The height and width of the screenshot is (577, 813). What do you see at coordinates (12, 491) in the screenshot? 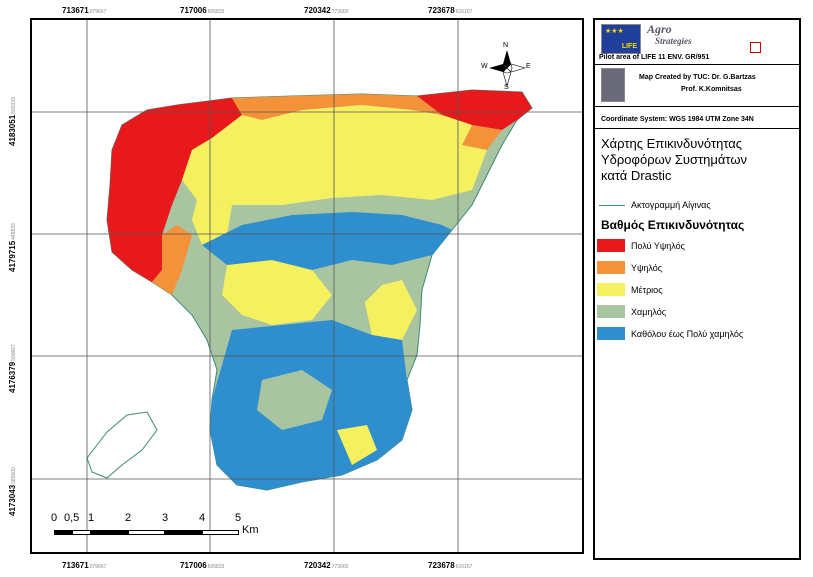
I see `y-tick-left-4: 4173043585500` at bounding box center [12, 491].